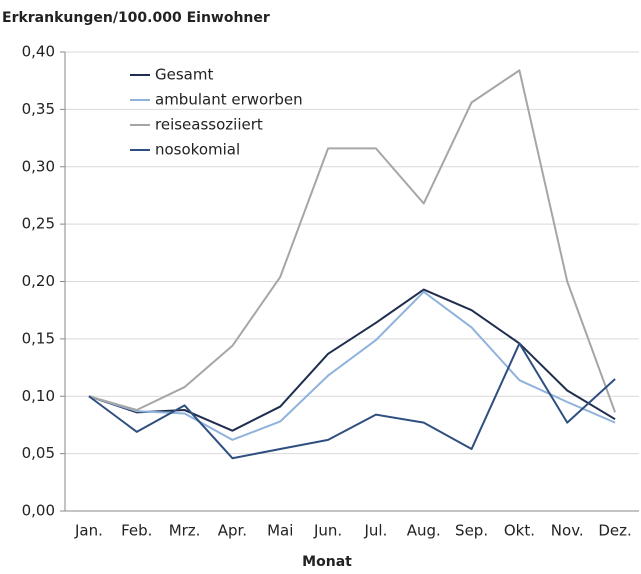 The width and height of the screenshot is (641, 574). What do you see at coordinates (471, 531) in the screenshot?
I see `x-tick-label: Sep.` at bounding box center [471, 531].